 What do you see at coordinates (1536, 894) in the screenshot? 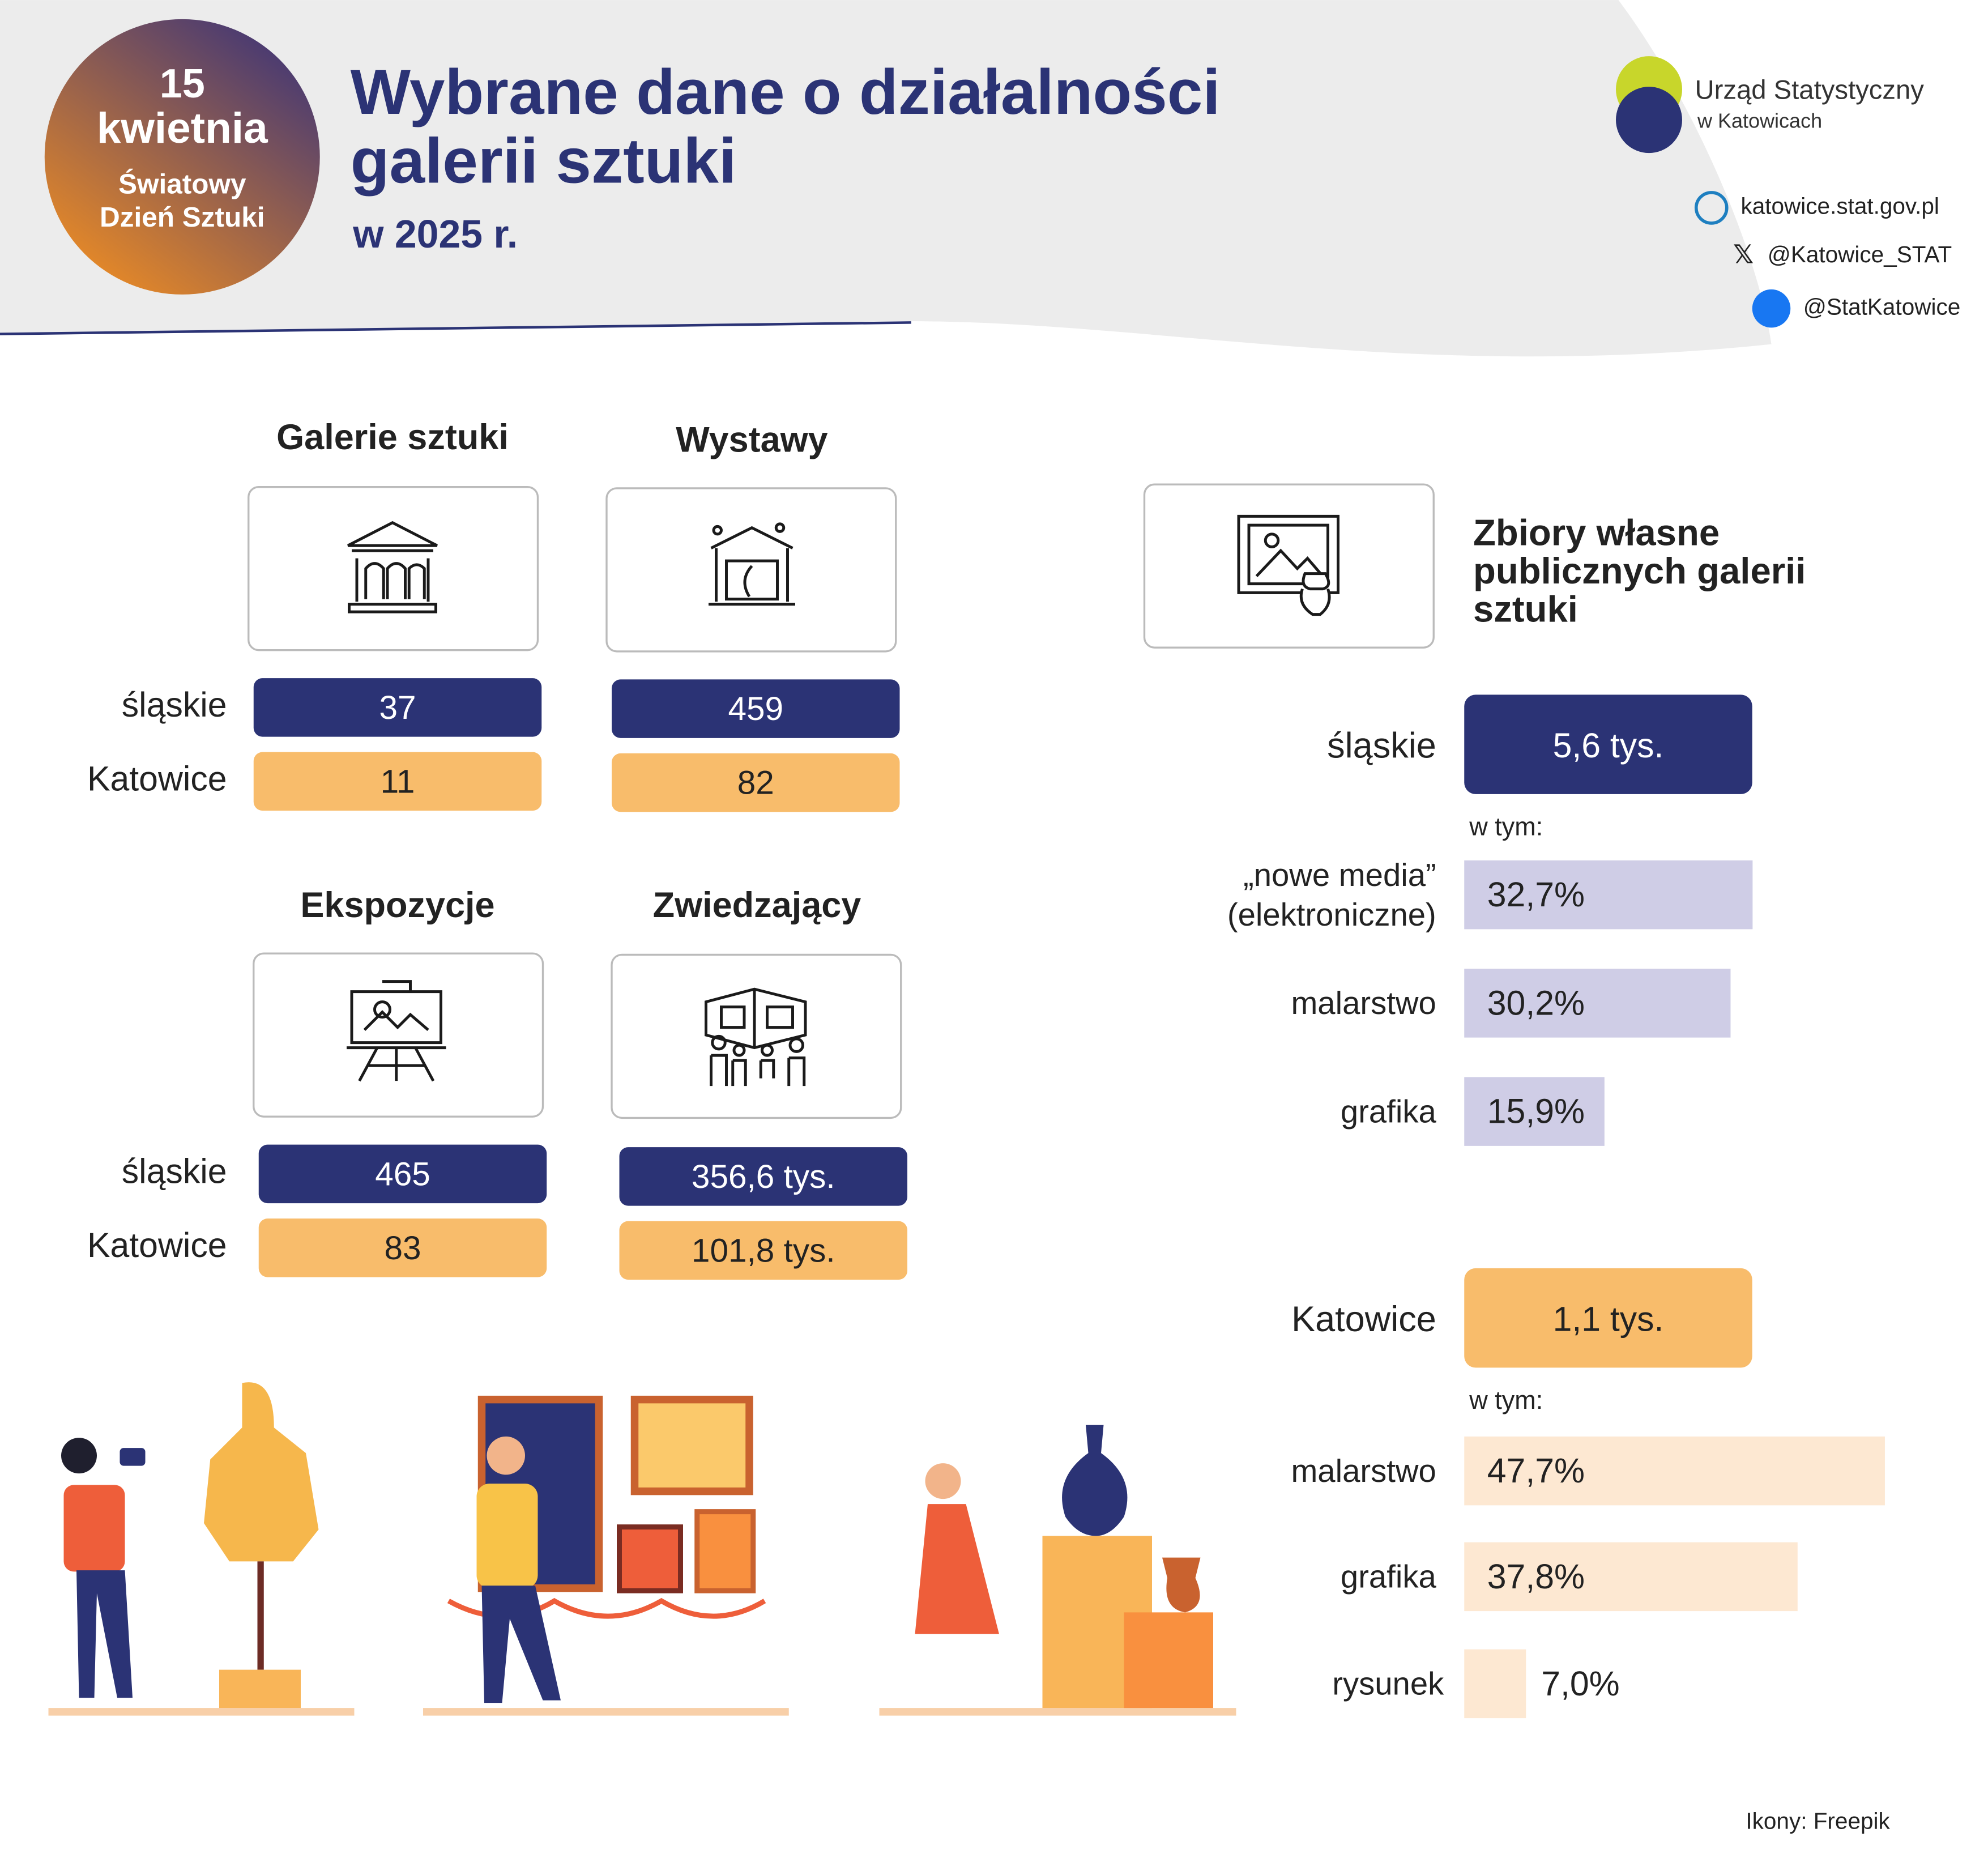
I see `share-value: 32,7%` at bounding box center [1536, 894].